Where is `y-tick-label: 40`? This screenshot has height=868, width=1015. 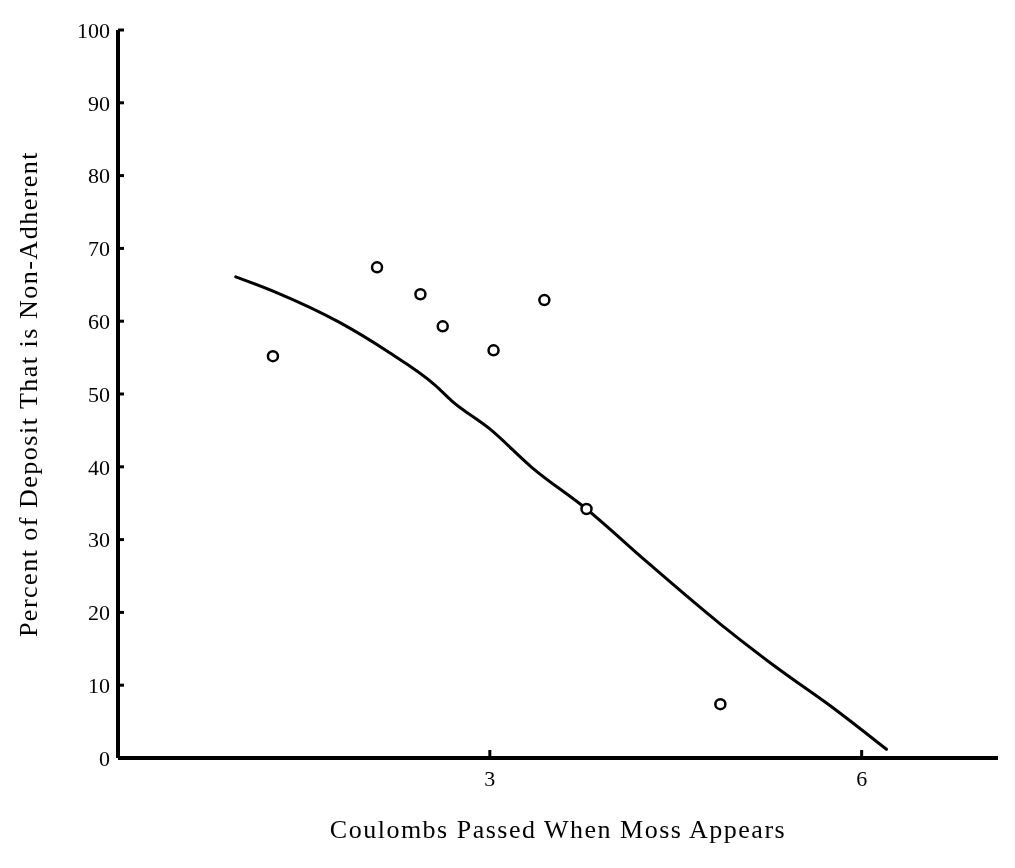 y-tick-label: 40 is located at coordinates (99, 467).